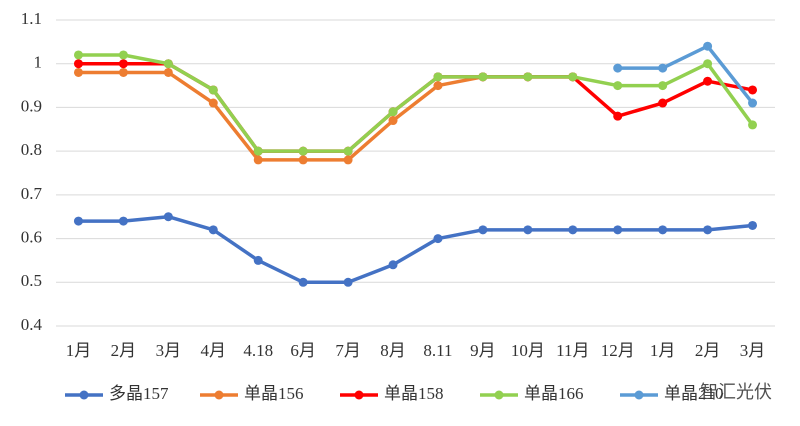 The width and height of the screenshot is (800, 426). Describe the element at coordinates (618, 350) in the screenshot. I see `x-tick-label: 12月` at that location.